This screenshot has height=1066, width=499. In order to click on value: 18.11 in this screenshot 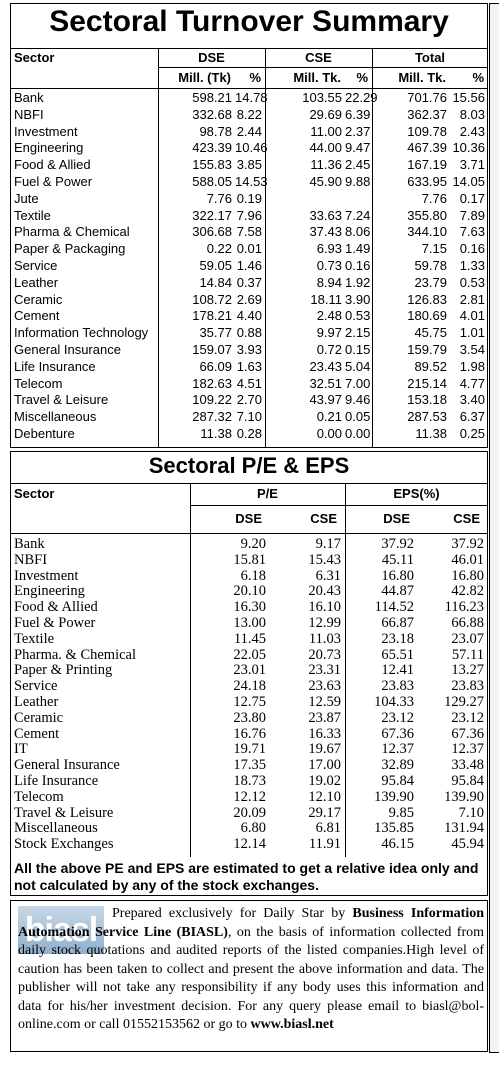, I will do `click(326, 299)`.